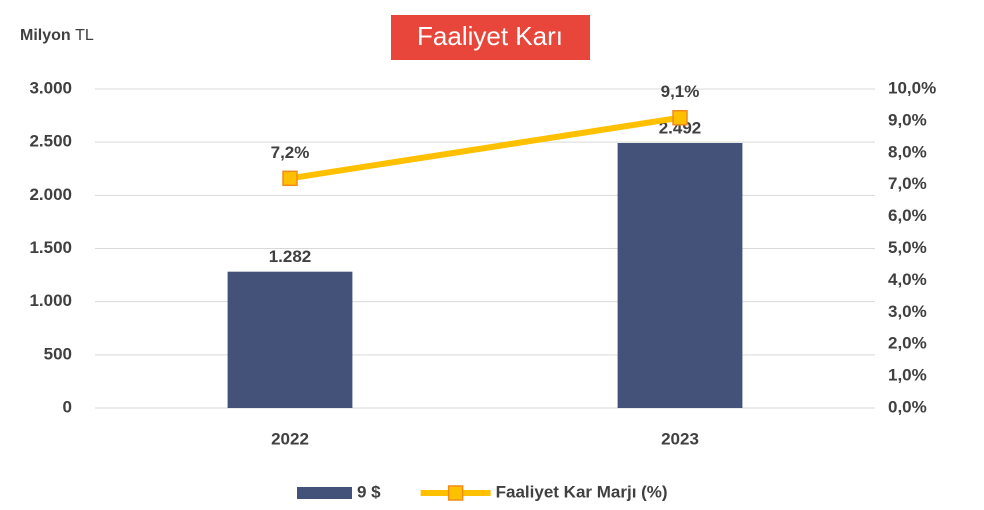 This screenshot has width=984, height=510. Describe the element at coordinates (455, 493) in the screenshot. I see `legend-marker` at that location.